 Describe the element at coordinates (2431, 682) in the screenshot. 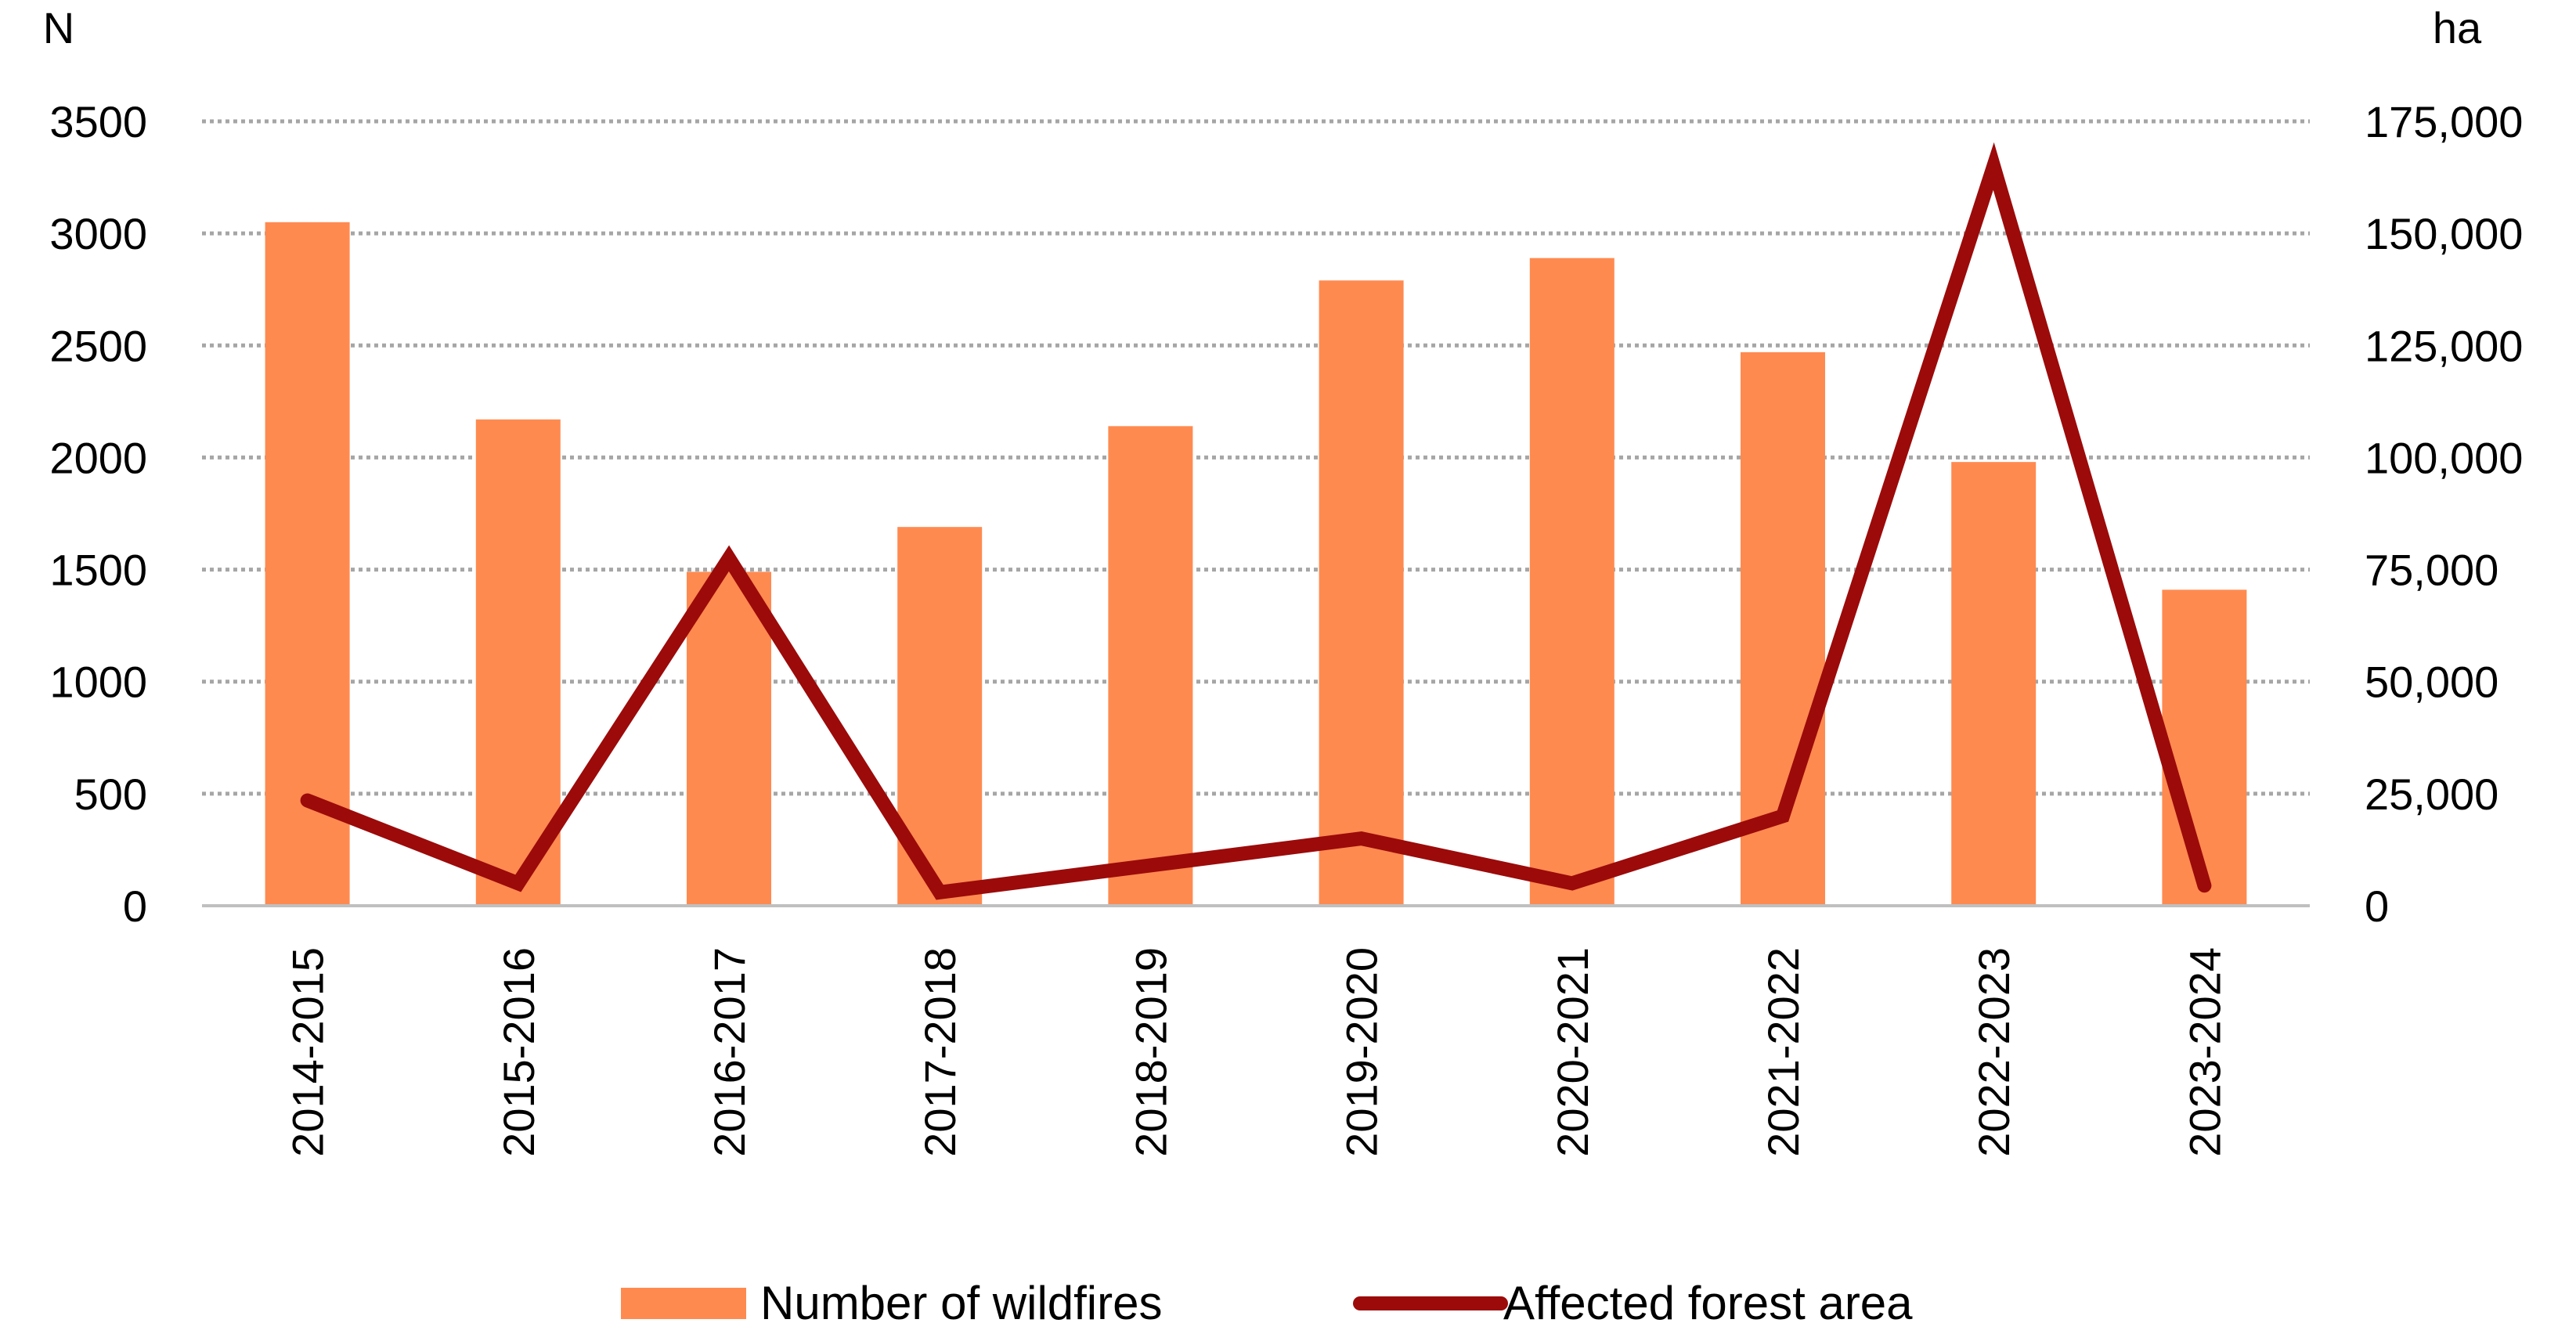

I see `right-tick-label: 50,000` at that location.